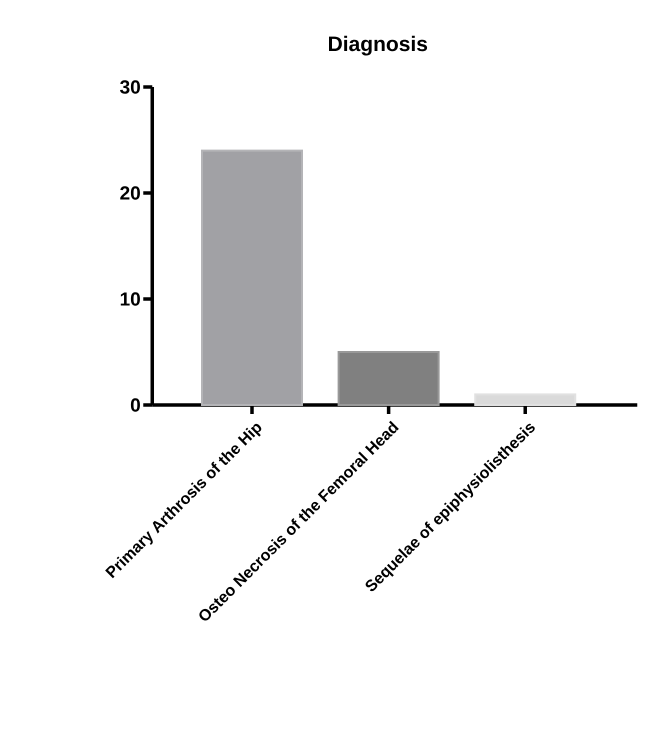 This screenshot has width=650, height=739. I want to click on y-tick-label: 10, so click(130, 299).